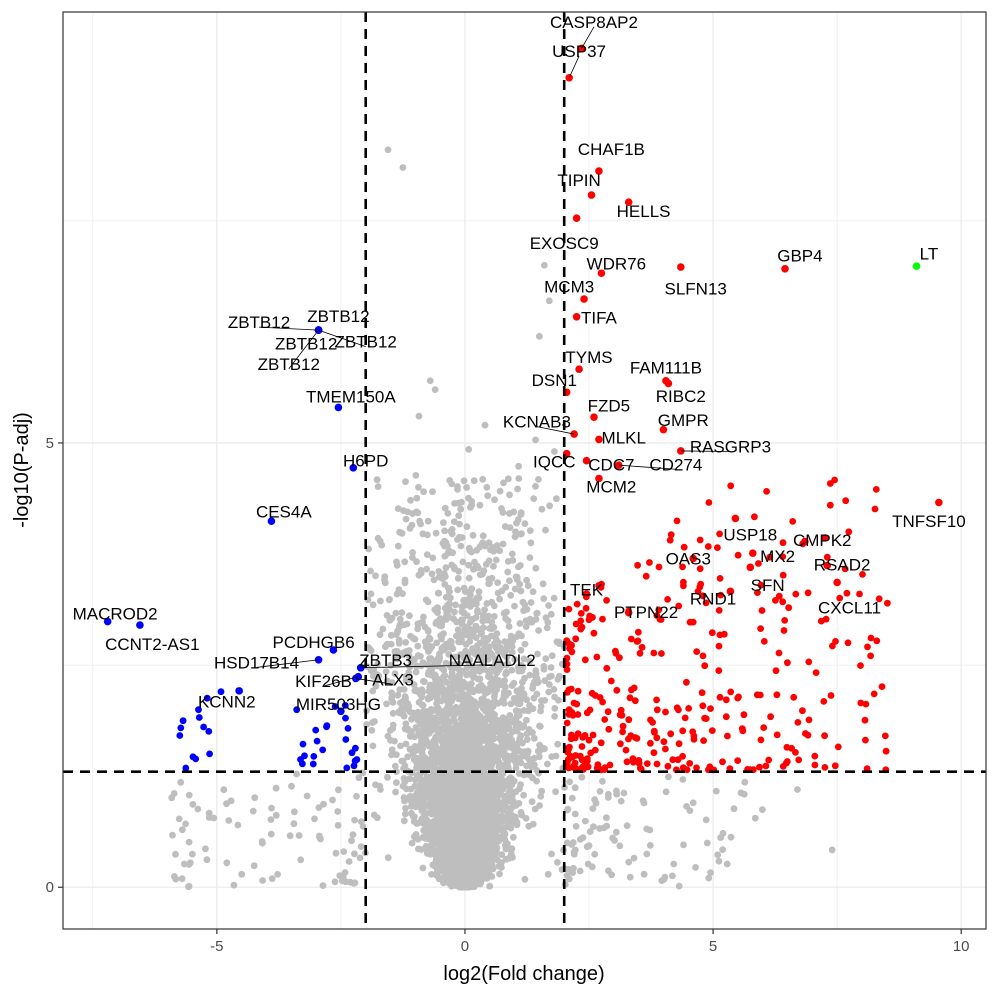 This screenshot has height=1000, width=1000. I want to click on gene-label: MLKL, so click(624, 438).